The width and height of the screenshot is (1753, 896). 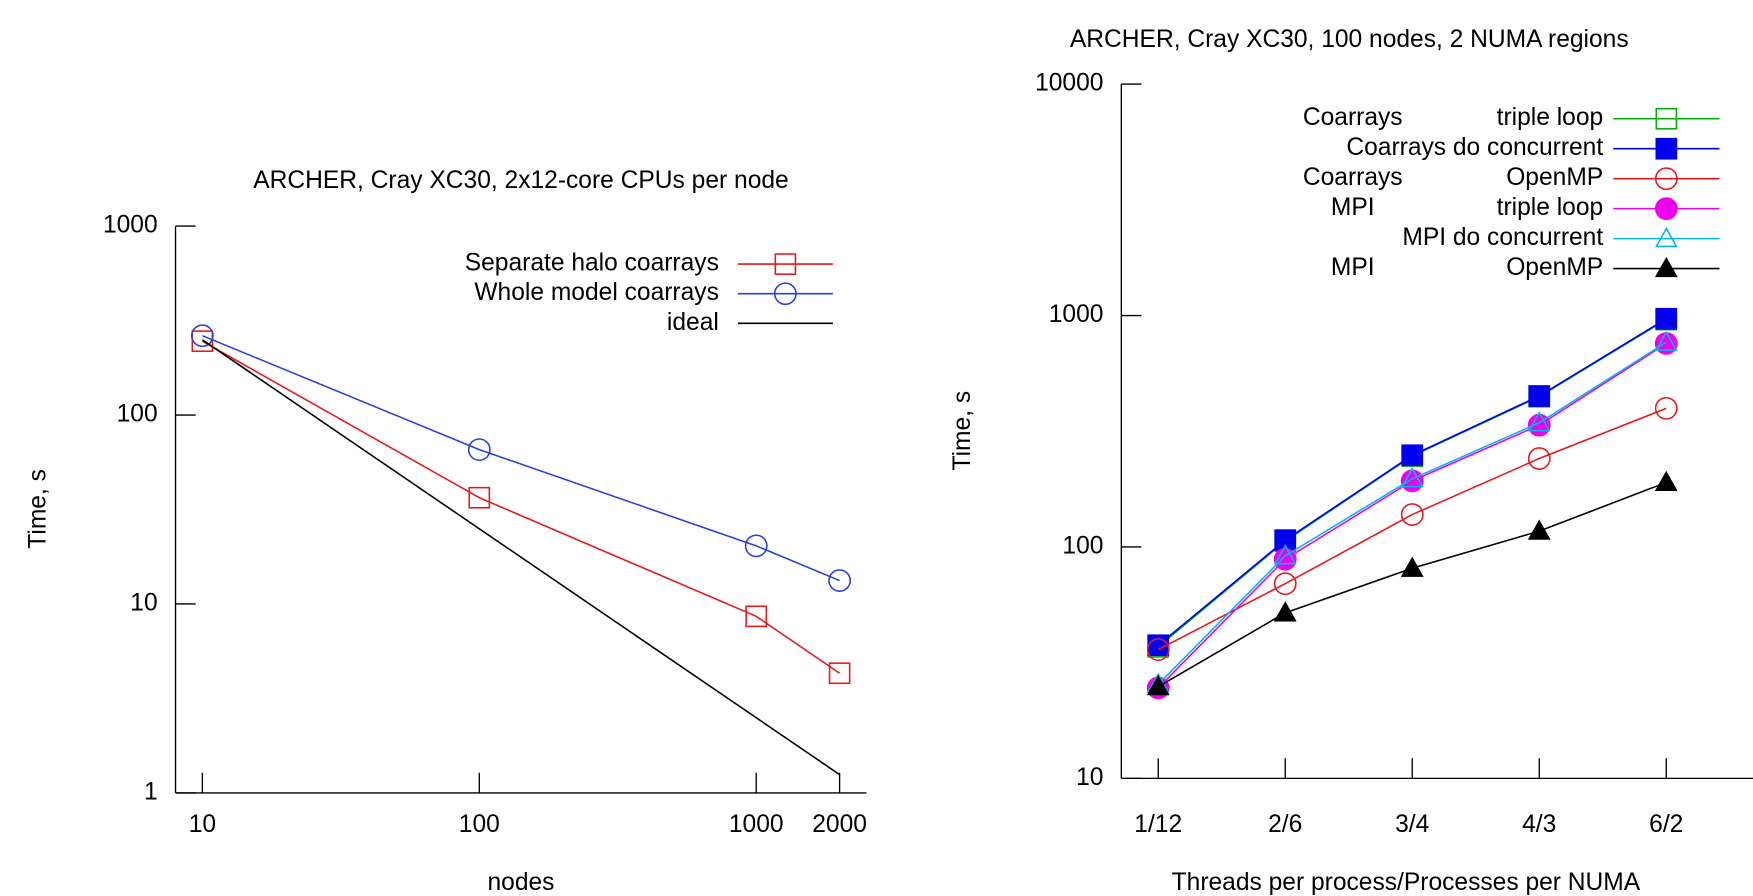 I want to click on legend-label: ideal, so click(x=693, y=322).